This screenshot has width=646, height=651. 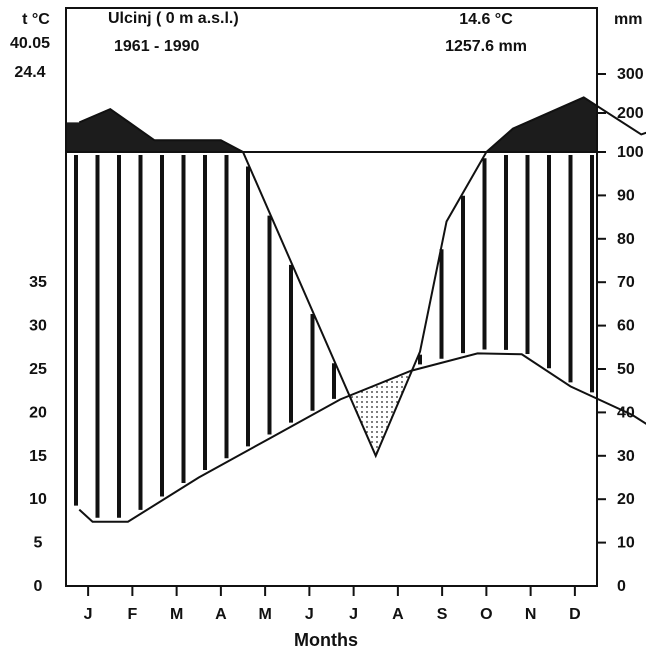 I want to click on month-label: N, so click(x=531, y=614).